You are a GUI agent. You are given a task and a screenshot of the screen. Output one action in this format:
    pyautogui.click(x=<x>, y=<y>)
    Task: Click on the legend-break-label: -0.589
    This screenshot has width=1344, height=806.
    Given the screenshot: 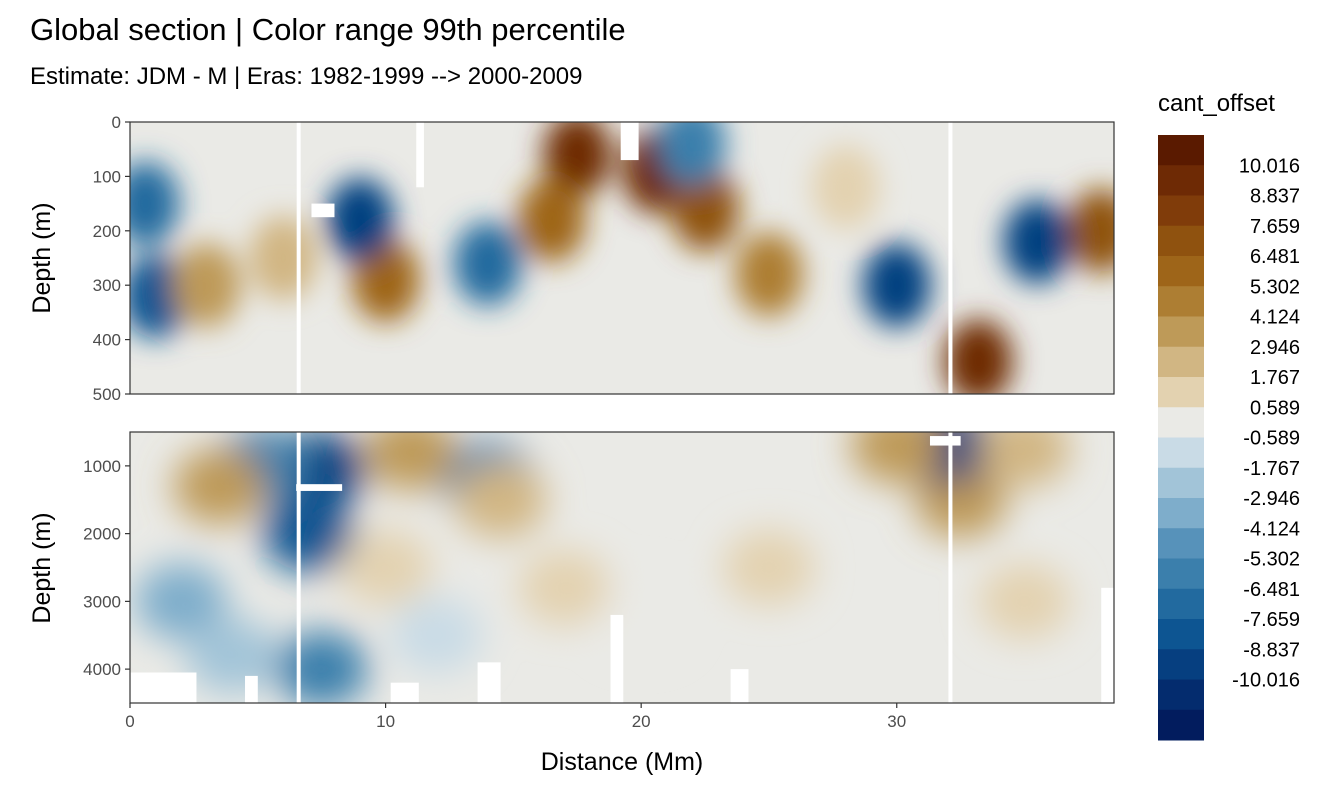 What is the action you would take?
    pyautogui.click(x=1271, y=439)
    